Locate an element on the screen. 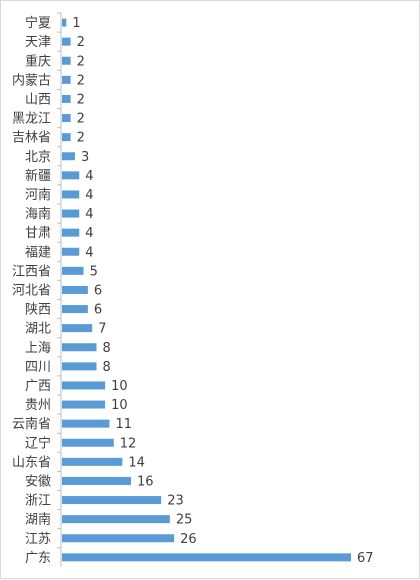  category-label: 甘肃 is located at coordinates (38, 233).